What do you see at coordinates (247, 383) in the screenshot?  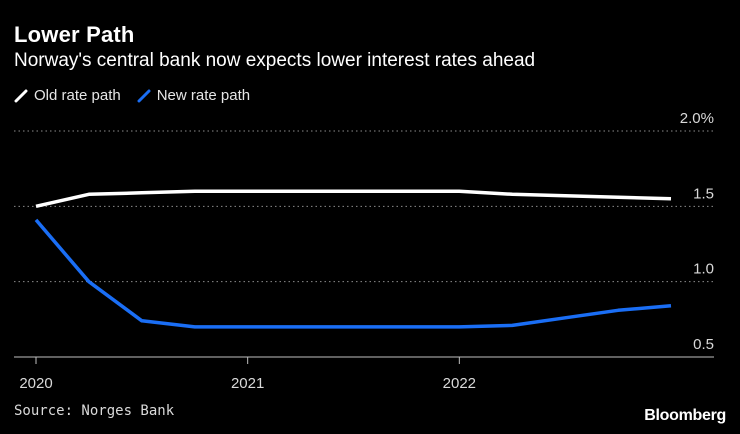 I see `x-tick-label: 2021` at bounding box center [247, 383].